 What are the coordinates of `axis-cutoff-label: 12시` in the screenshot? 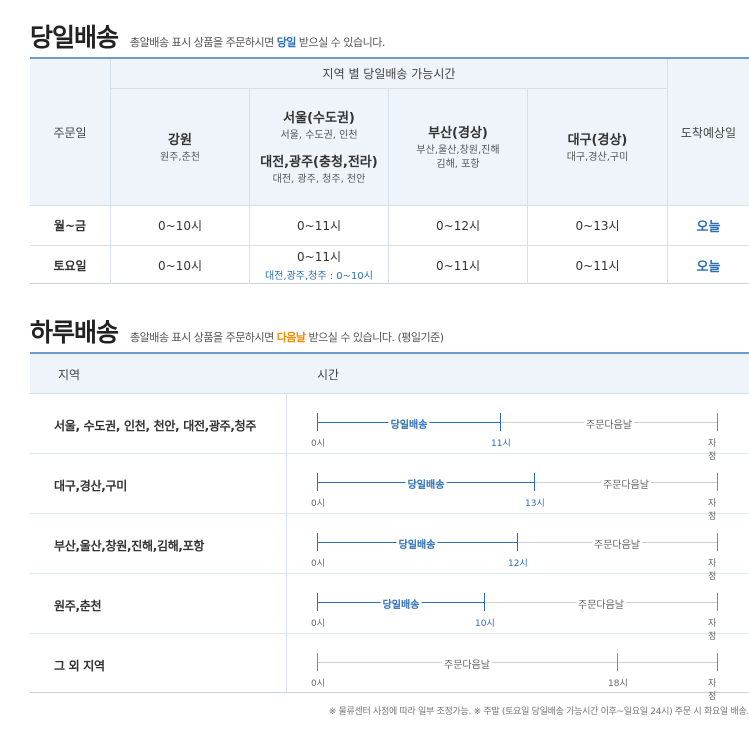 It's located at (518, 564).